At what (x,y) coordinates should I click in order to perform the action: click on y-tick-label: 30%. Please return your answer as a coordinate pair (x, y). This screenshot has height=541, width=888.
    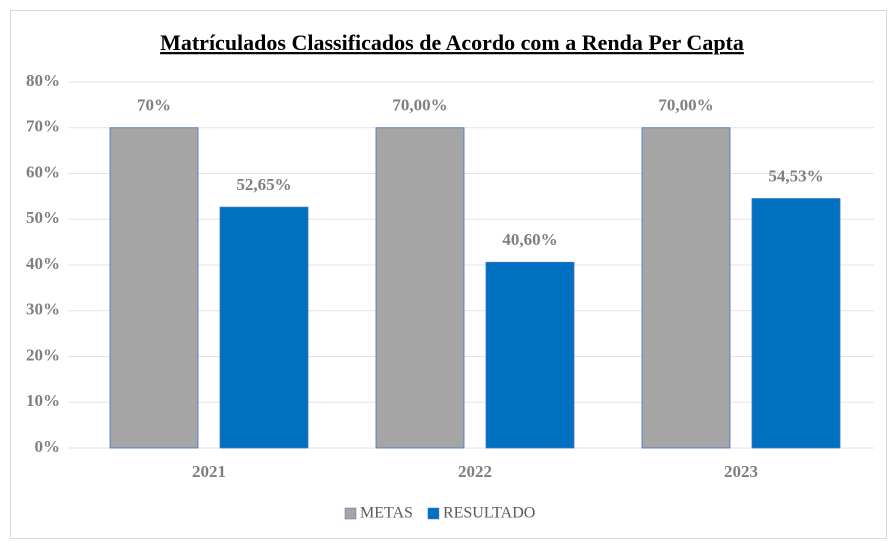
    Looking at the image, I should click on (43, 309).